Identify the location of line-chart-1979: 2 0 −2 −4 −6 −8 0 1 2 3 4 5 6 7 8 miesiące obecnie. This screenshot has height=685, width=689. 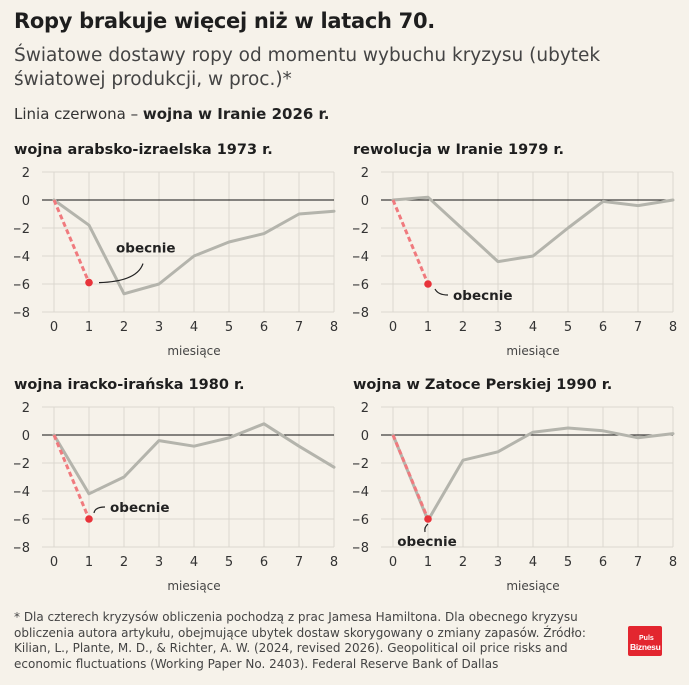
(515, 262).